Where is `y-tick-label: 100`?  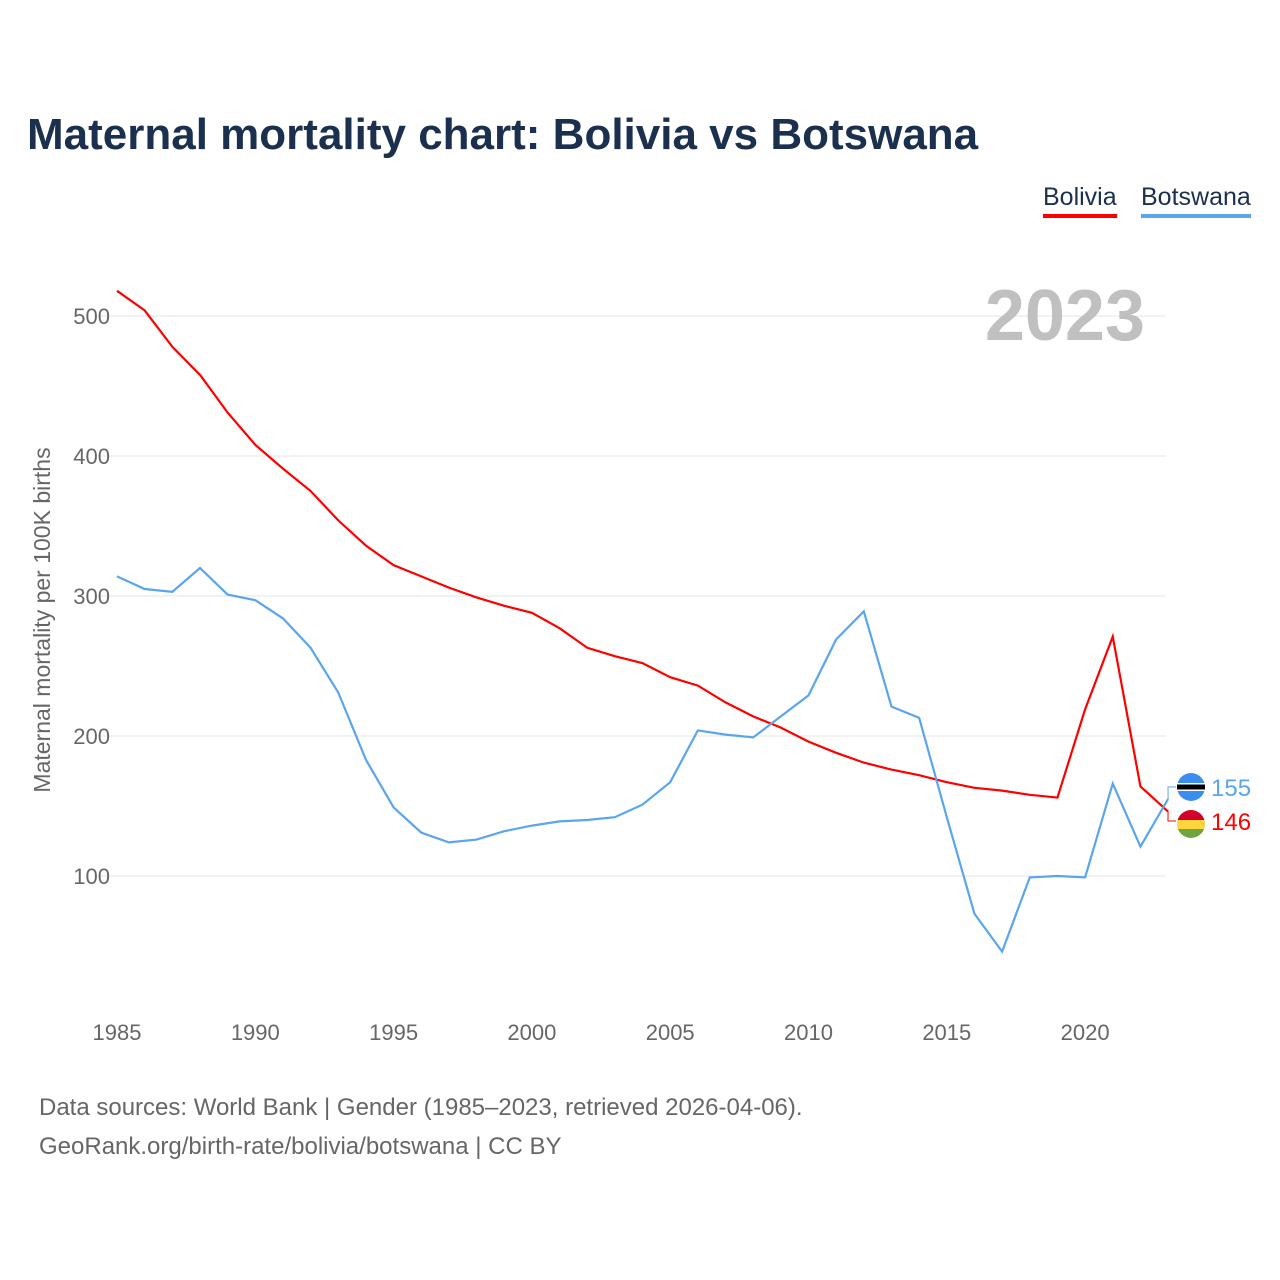 y-tick-label: 100 is located at coordinates (91, 876).